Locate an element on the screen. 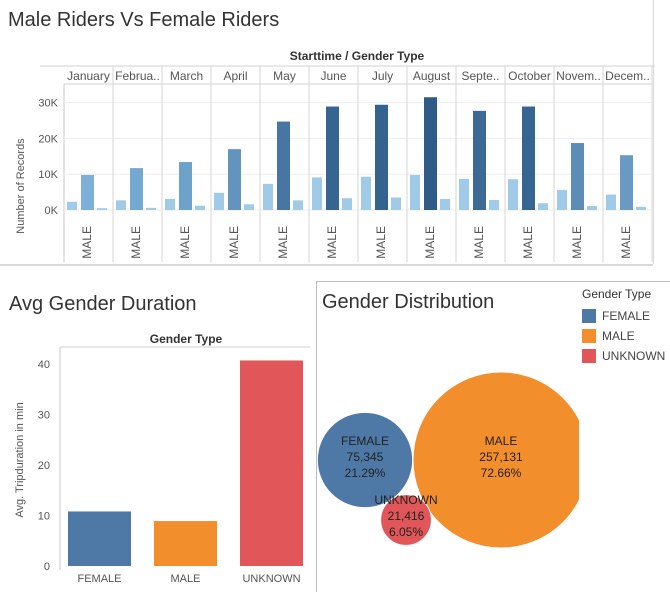  month-label: March is located at coordinates (186, 76).